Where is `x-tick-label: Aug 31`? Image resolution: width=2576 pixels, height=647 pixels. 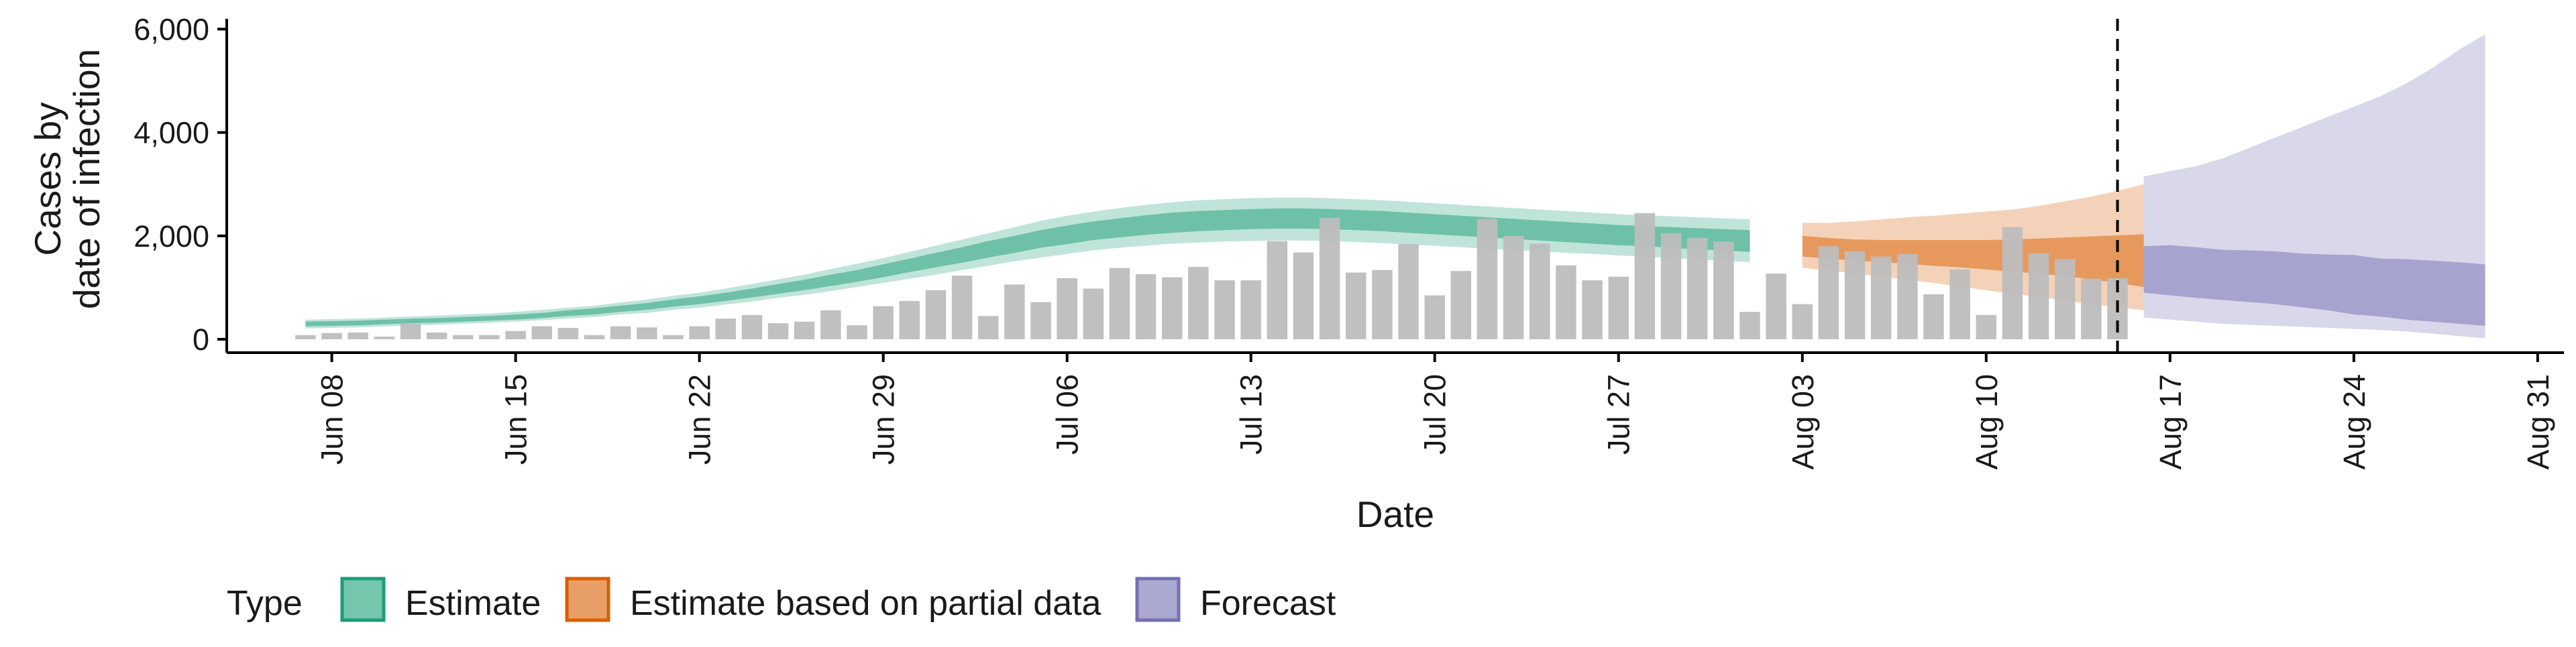 x-tick-label: Aug 31 is located at coordinates (2538, 422).